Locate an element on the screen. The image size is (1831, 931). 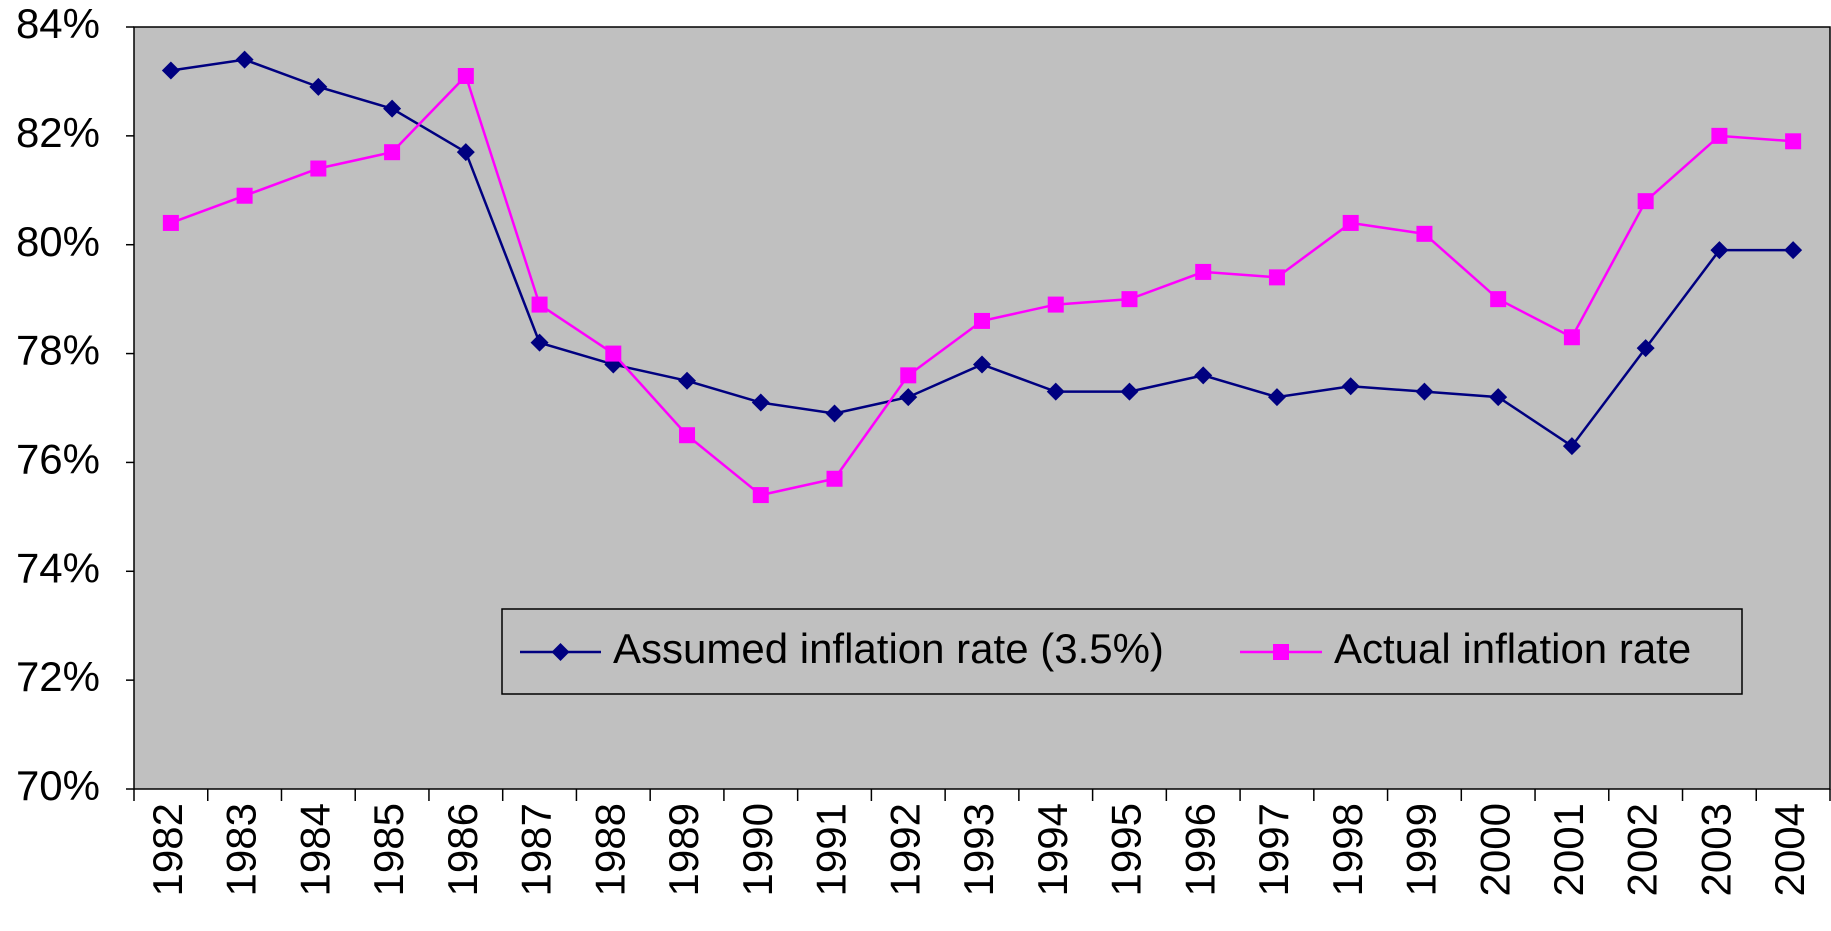
legend-label: Assumed inflation rate (3.5%) is located at coordinates (888, 648).